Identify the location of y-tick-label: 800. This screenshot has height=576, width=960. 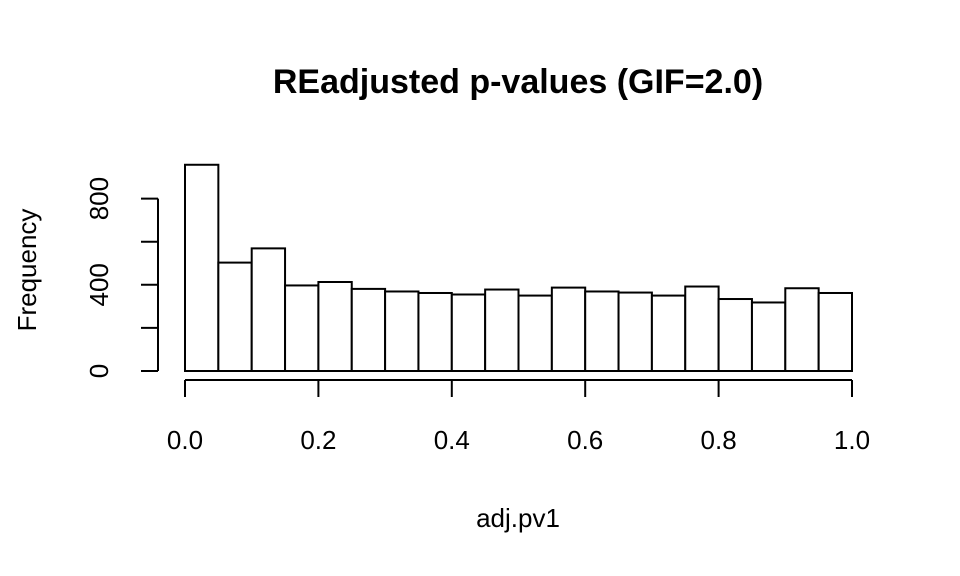
(99, 198).